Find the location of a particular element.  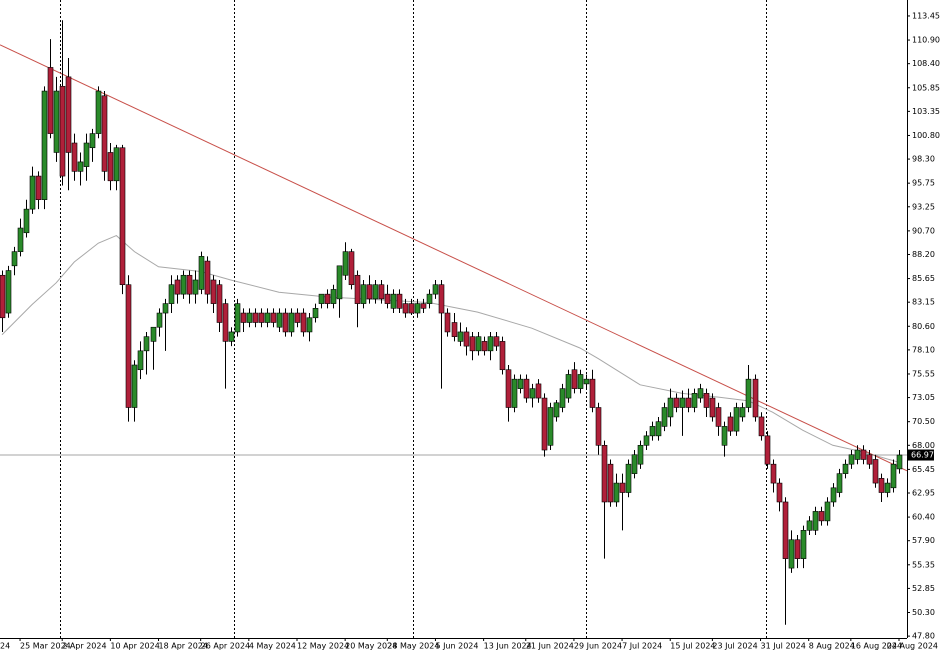

x-tick-label: 24 Aug 2024 is located at coordinates (912, 646).